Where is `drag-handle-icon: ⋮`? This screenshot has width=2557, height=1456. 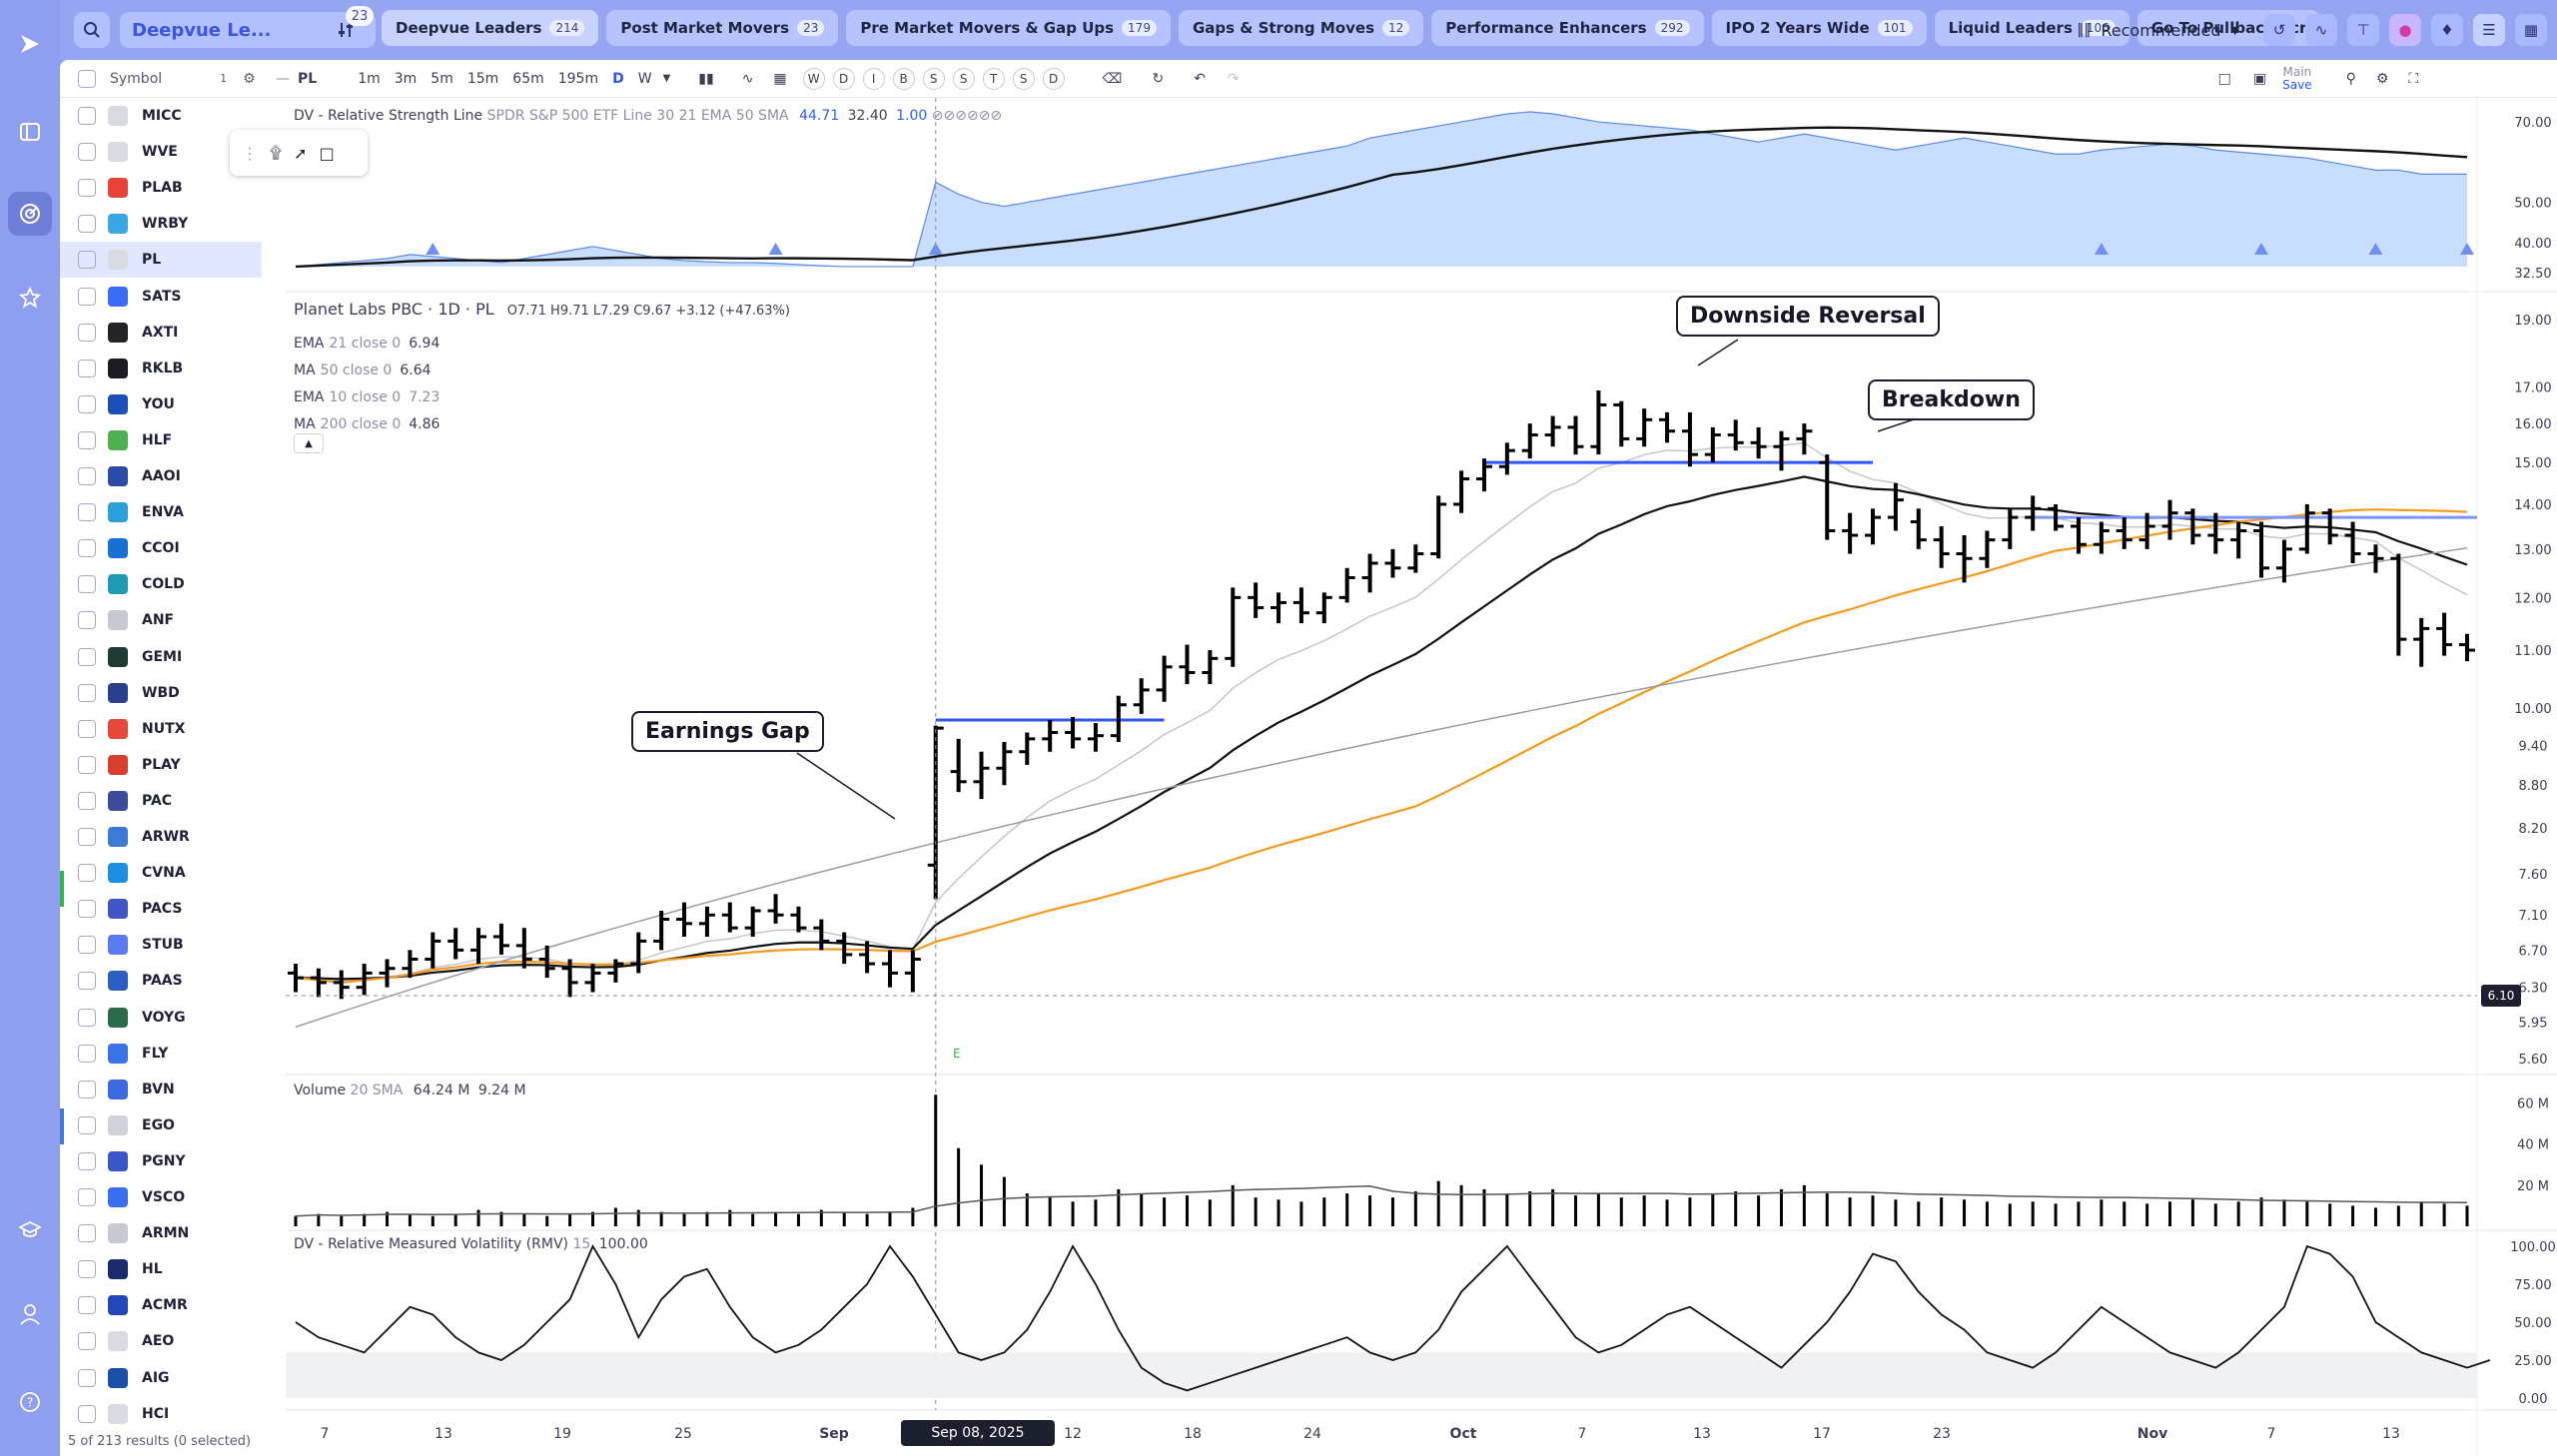 drag-handle-icon: ⋮ is located at coordinates (250, 153).